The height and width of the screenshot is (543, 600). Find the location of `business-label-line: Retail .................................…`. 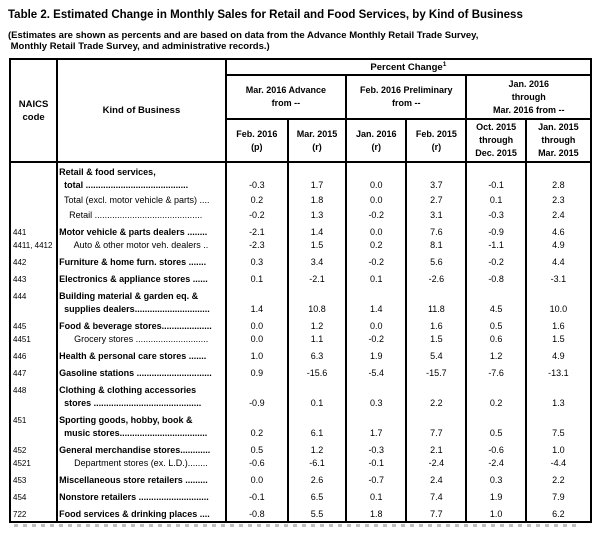

business-label-line: Retail .................................… is located at coordinates (131, 215).